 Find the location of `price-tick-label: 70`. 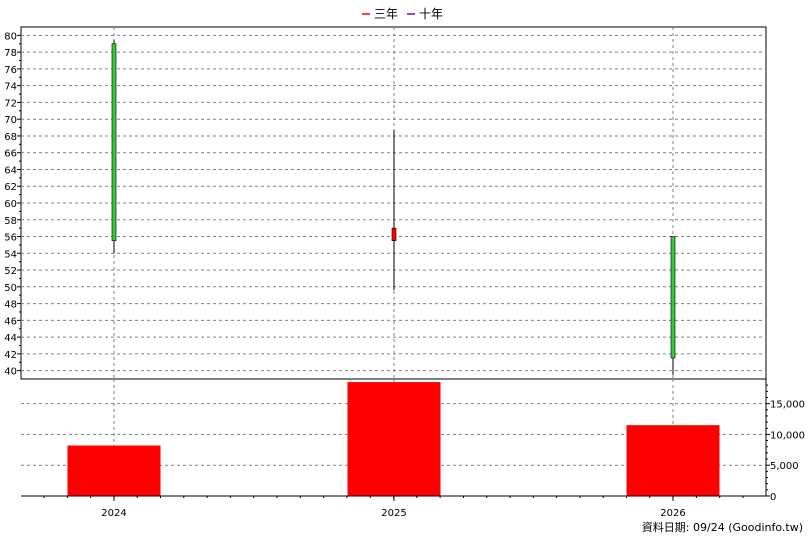

price-tick-label: 70 is located at coordinates (10, 120).